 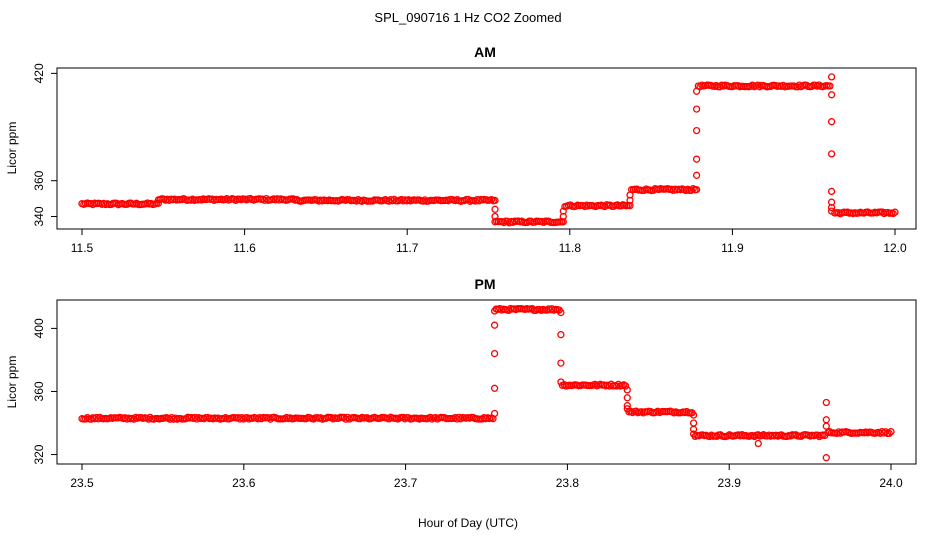 What do you see at coordinates (244, 248) in the screenshot?
I see `am-x-tick-label: 11.6` at bounding box center [244, 248].